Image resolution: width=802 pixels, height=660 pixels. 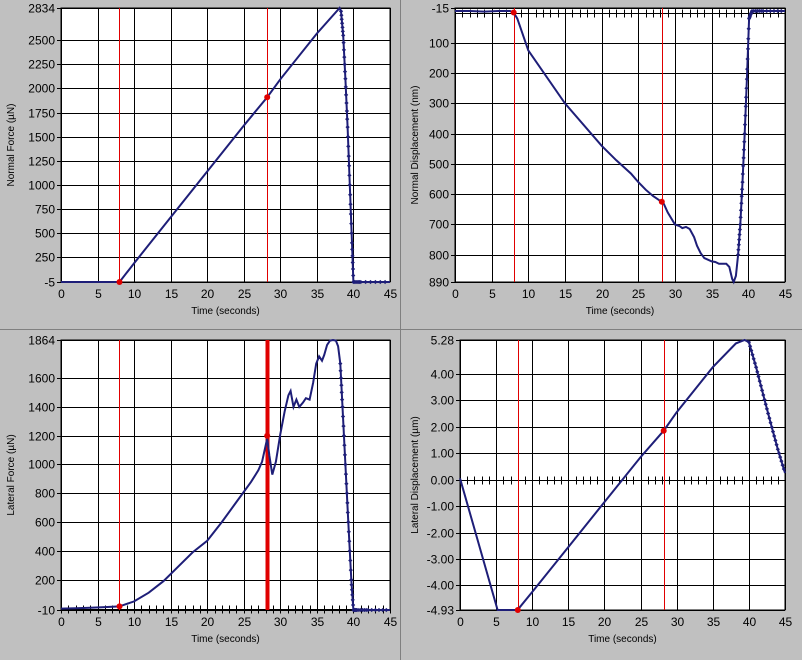 I want to click on y-axis-title: Lateral Force (µN), so click(x=11, y=474).